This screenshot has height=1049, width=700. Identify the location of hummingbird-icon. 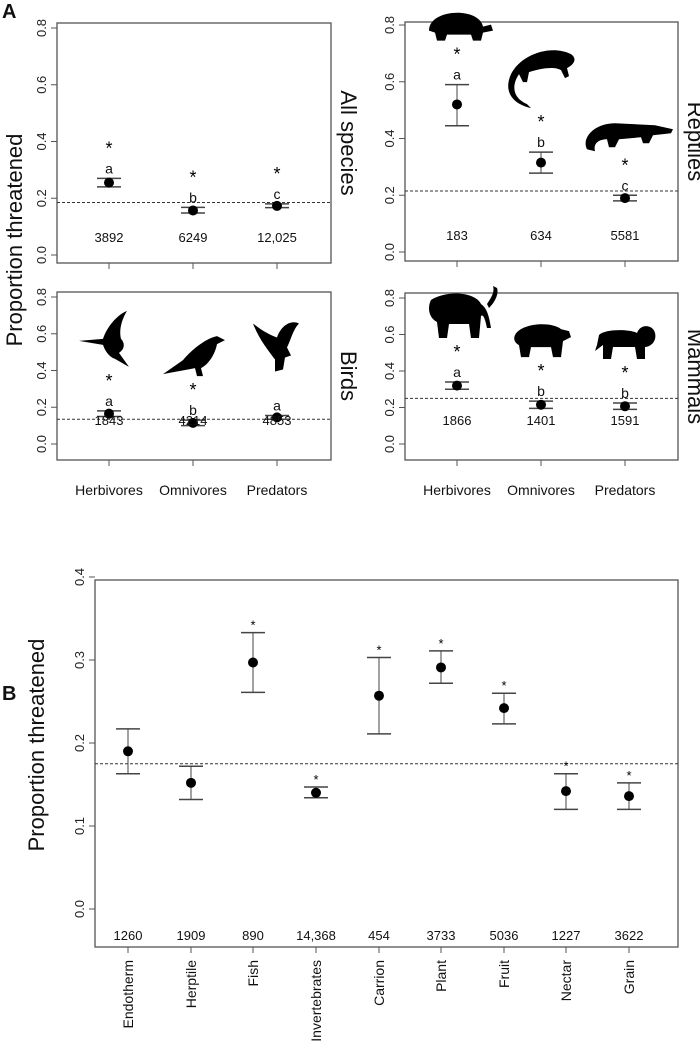
(104, 338).